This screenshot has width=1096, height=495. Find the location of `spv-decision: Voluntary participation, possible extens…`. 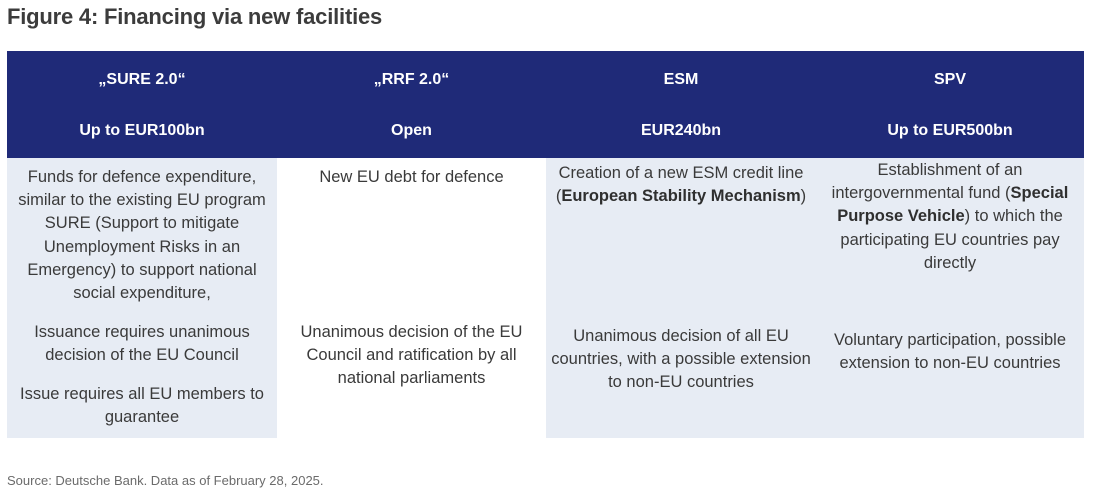

spv-decision: Voluntary participation, possible extens… is located at coordinates (950, 352).